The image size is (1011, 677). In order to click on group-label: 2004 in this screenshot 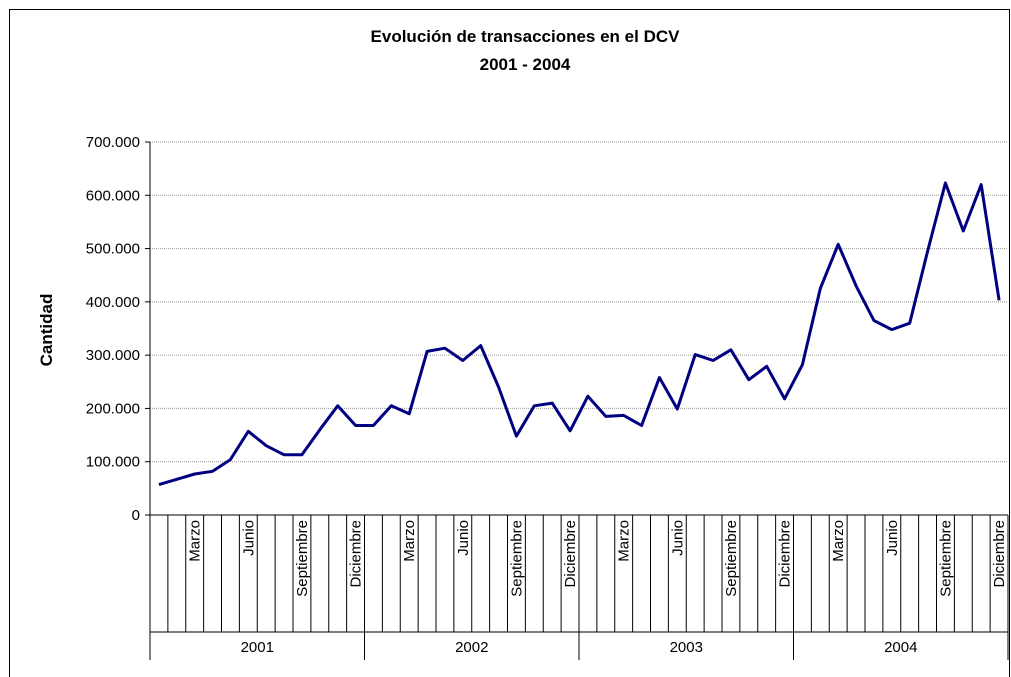, I will do `click(900, 647)`.